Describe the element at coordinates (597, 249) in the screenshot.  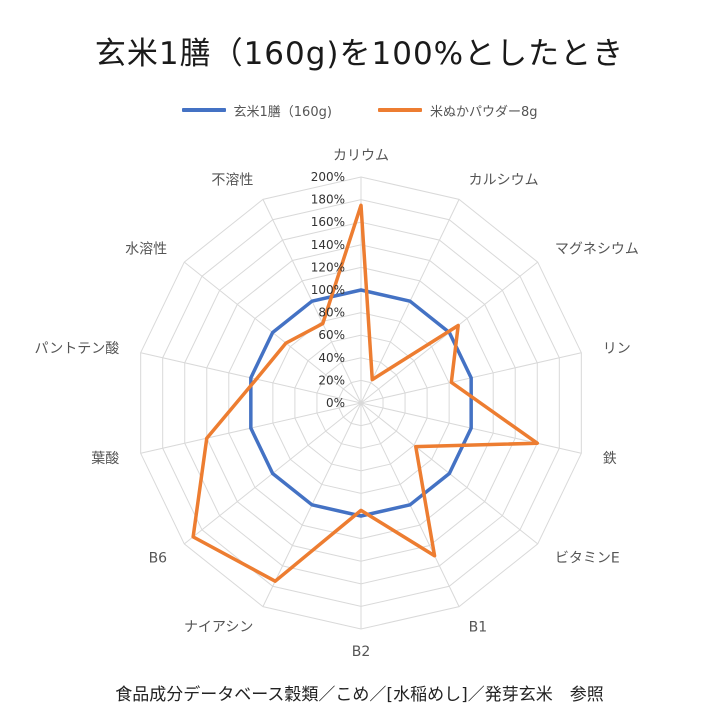
I see `axis-label: マグネシウム` at that location.